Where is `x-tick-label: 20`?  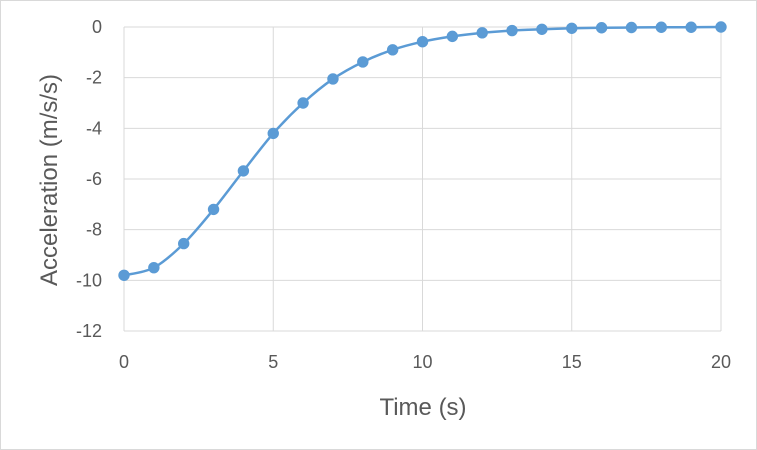
x-tick-label: 20 is located at coordinates (721, 362).